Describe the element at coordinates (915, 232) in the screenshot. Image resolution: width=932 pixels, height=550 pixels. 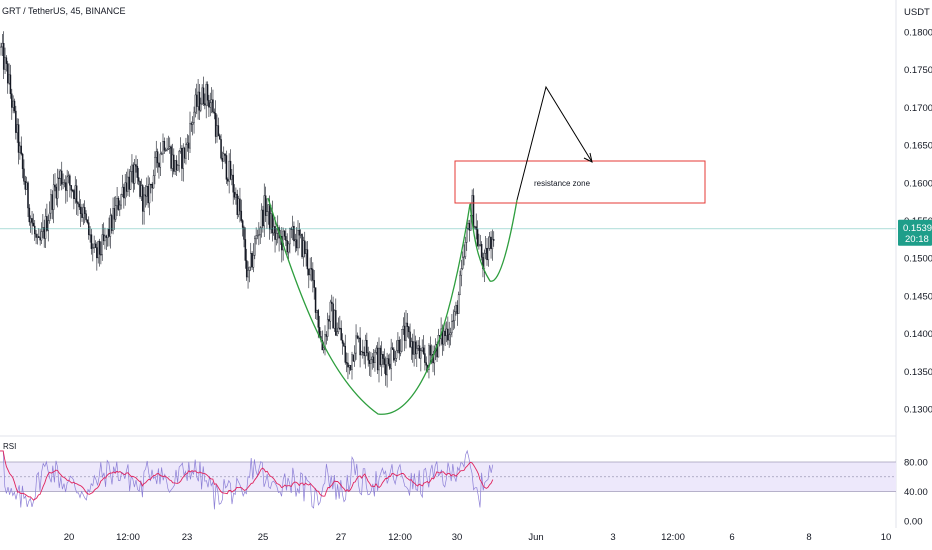
I see `current-price-badge` at that location.